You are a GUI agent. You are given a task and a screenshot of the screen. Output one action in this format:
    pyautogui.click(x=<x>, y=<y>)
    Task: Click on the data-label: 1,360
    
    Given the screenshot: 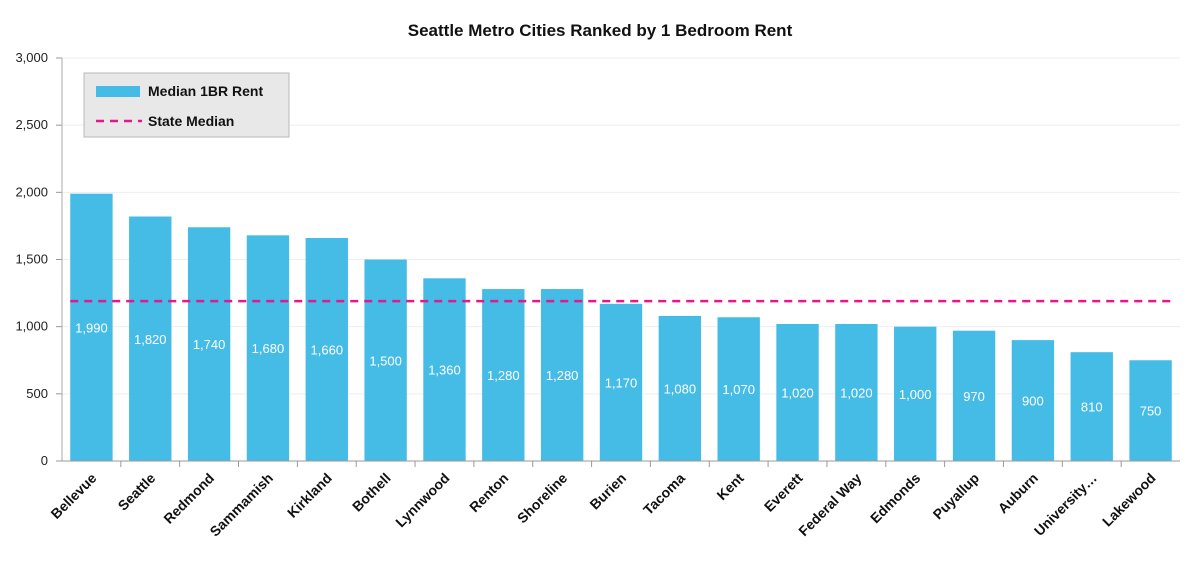 What is the action you would take?
    pyautogui.click(x=444, y=370)
    